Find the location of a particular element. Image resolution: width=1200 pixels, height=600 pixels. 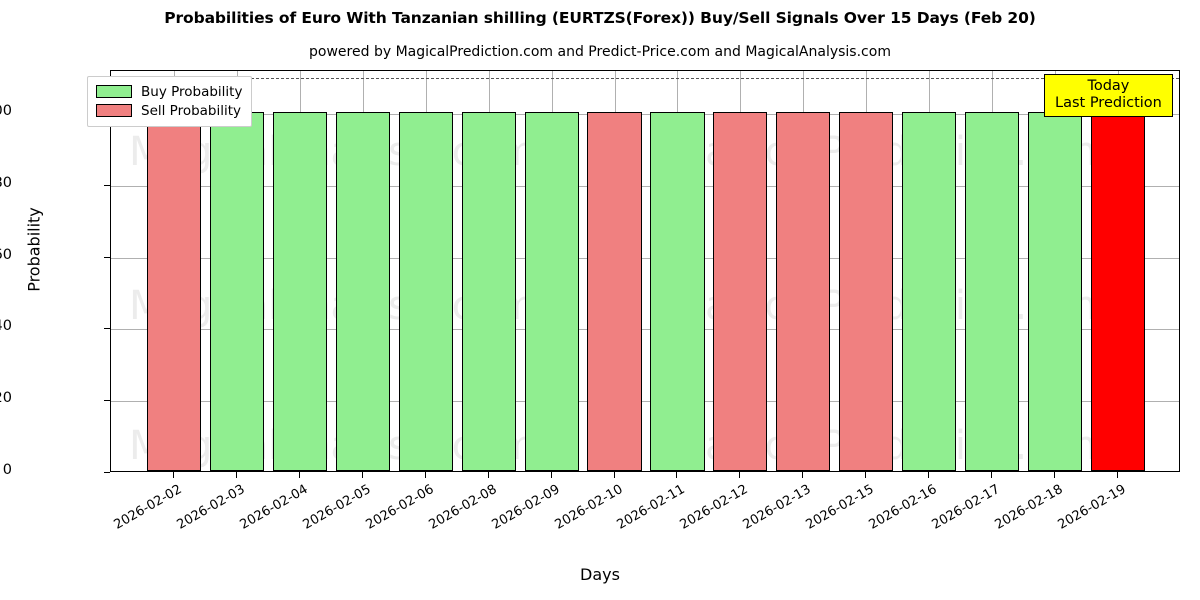

y-tick-label: 0 is located at coordinates (7, 470).